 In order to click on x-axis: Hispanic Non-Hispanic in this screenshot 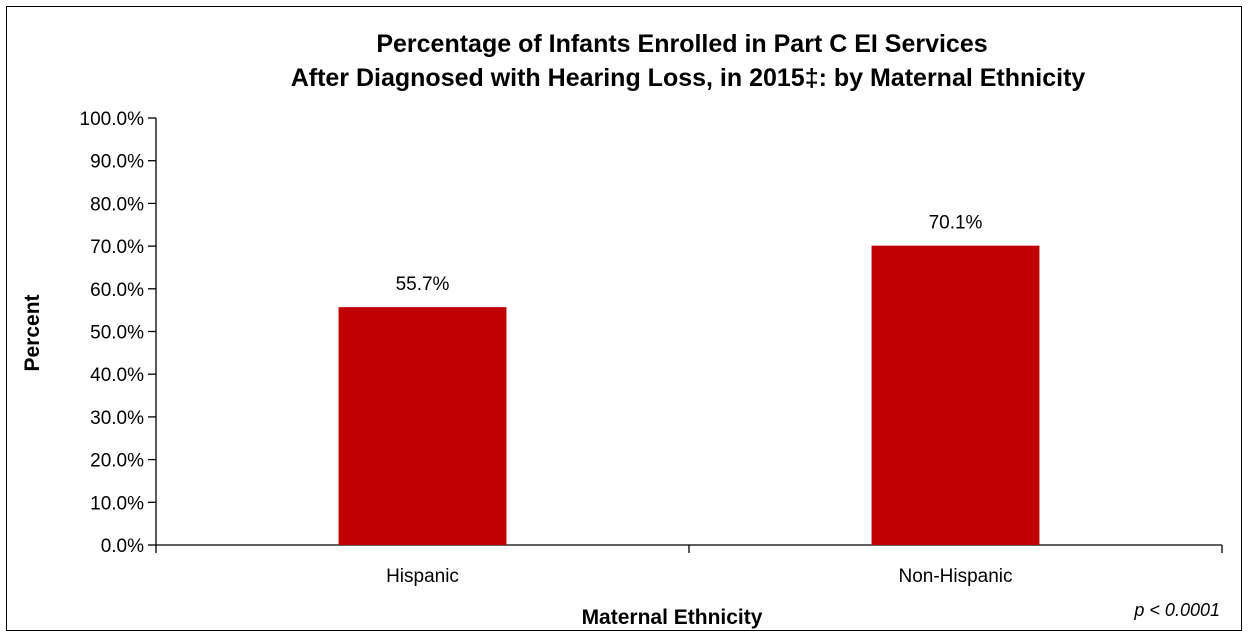, I will do `click(689, 565)`.